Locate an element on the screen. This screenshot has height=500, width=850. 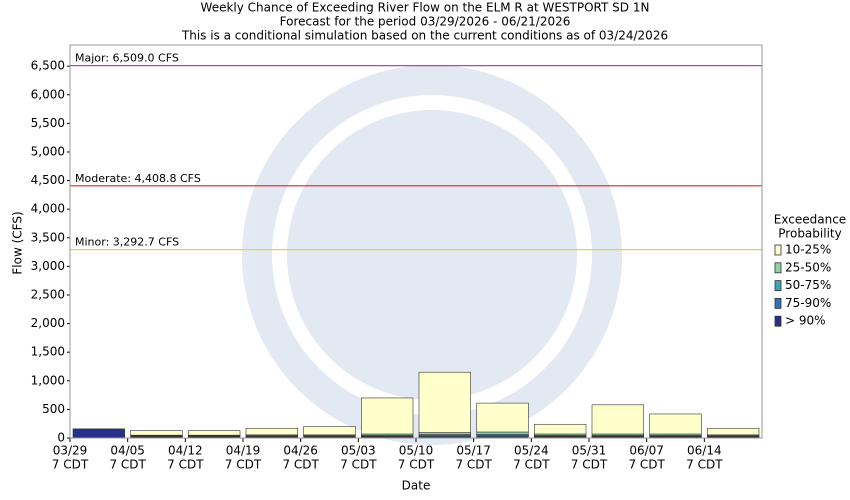
y-tick-label: 2,500 is located at coordinates (48, 294).